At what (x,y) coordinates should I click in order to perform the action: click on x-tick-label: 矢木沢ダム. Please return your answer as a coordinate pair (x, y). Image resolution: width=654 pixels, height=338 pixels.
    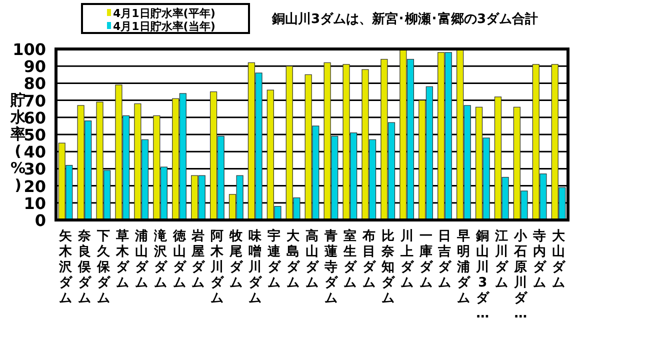
    Looking at the image, I should click on (65, 267).